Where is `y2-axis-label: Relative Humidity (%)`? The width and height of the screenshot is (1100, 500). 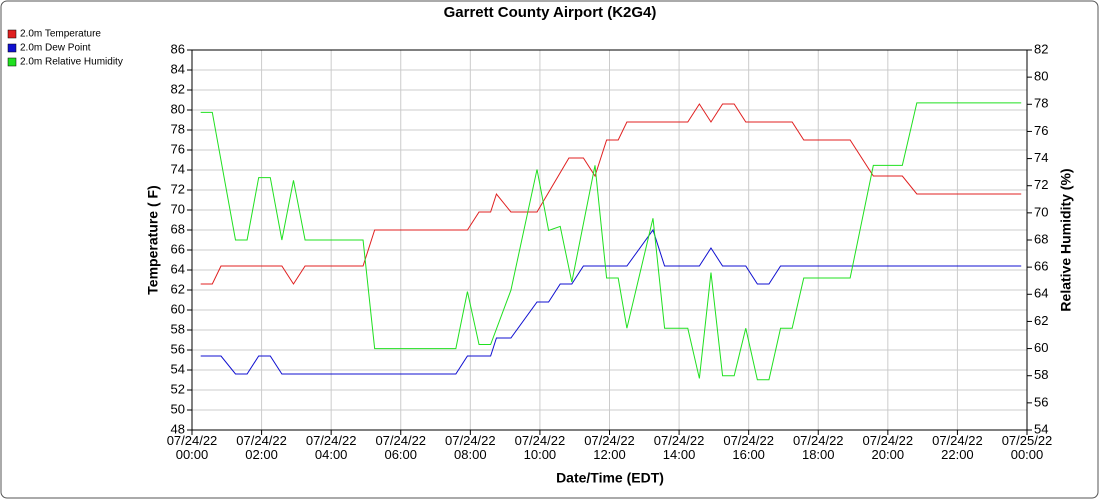
y2-axis-label: Relative Humidity (%) is located at coordinates (1066, 239).